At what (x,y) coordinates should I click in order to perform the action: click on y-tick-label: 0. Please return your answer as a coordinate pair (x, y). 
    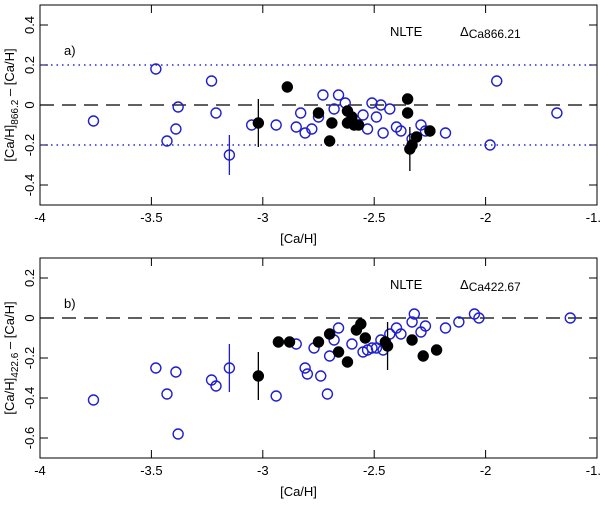
    Looking at the image, I should click on (29, 104).